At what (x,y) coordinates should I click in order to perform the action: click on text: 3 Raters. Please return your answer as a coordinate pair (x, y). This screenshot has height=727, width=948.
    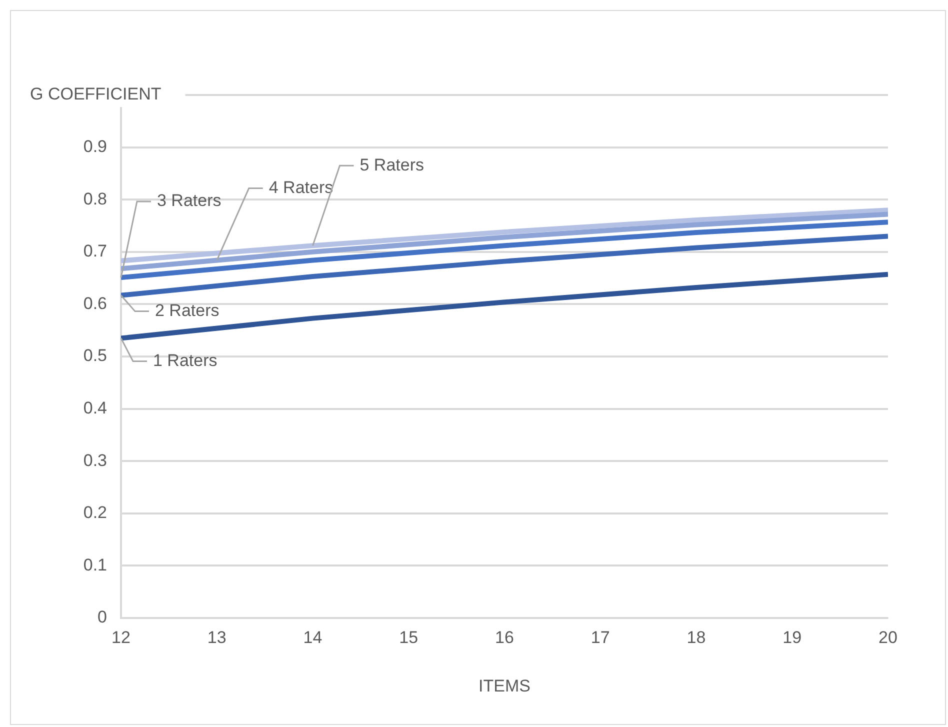
    Looking at the image, I should click on (189, 200).